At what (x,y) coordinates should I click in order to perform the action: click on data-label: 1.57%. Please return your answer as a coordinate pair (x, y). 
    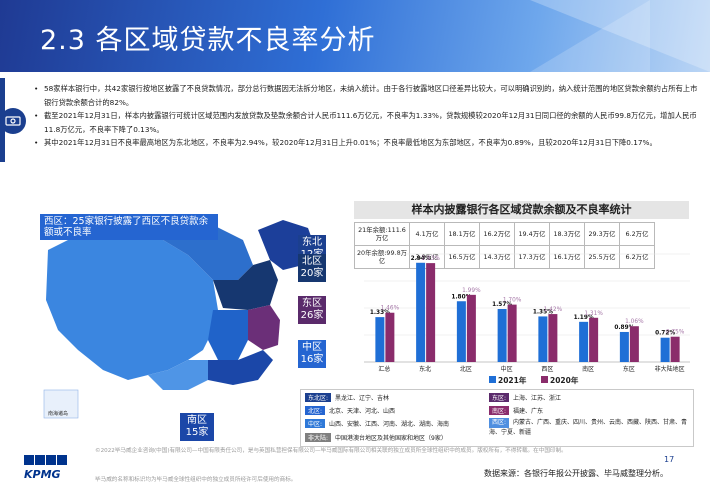
    Looking at the image, I should click on (502, 305).